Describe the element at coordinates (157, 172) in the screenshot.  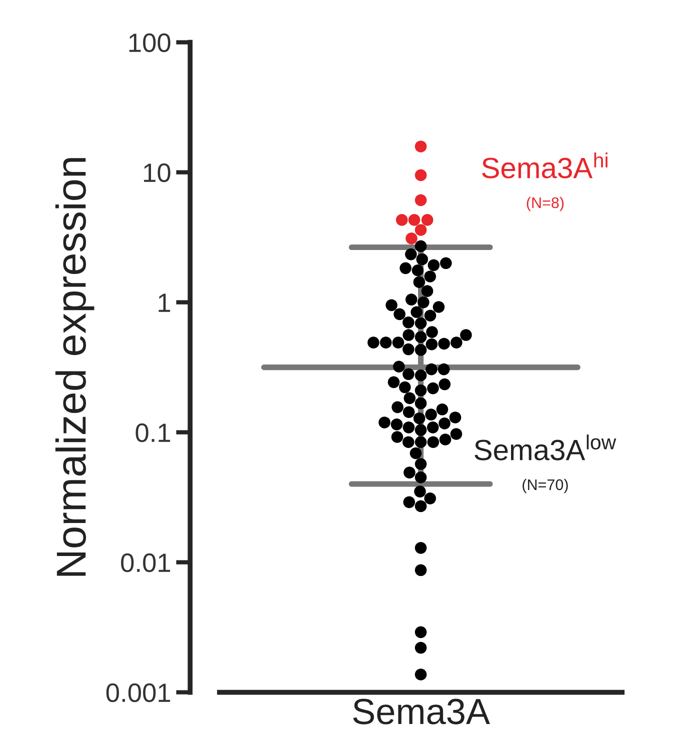
I see `y-tick-label: 10` at that location.